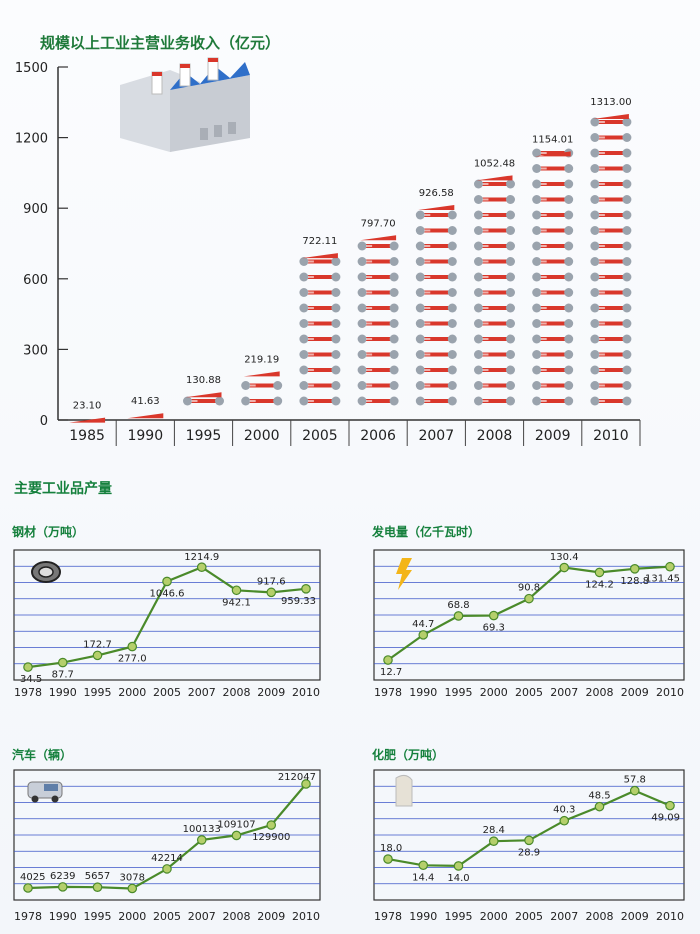 Image resolution: width=700 pixels, height=934 pixels. I want to click on point-value-label: 1046.6, so click(167, 593).